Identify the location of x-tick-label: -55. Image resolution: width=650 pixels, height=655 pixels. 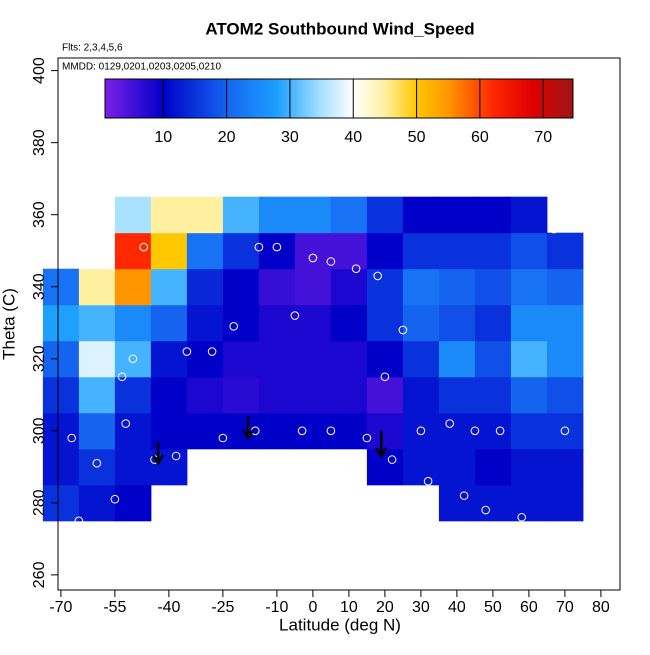
(114, 607).